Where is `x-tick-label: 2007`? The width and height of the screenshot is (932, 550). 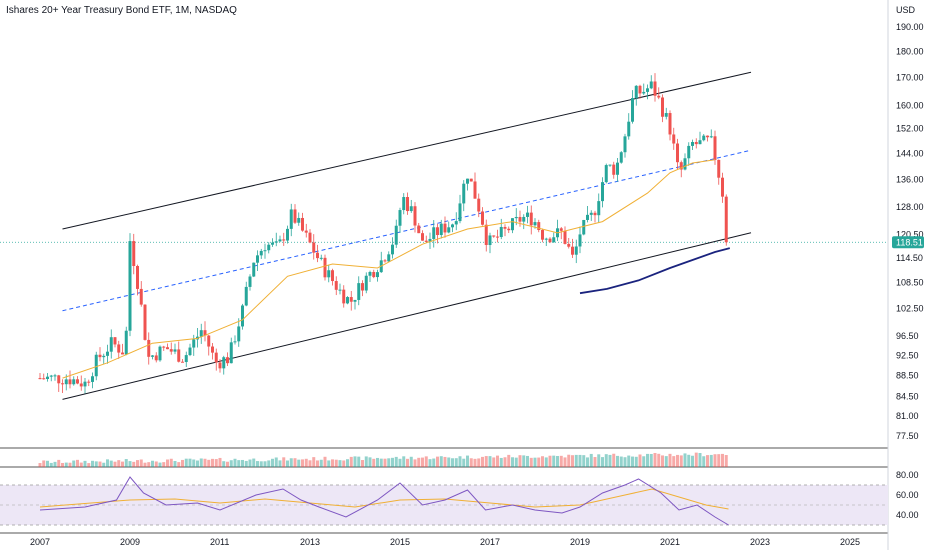
x-tick-label: 2007 is located at coordinates (40, 542).